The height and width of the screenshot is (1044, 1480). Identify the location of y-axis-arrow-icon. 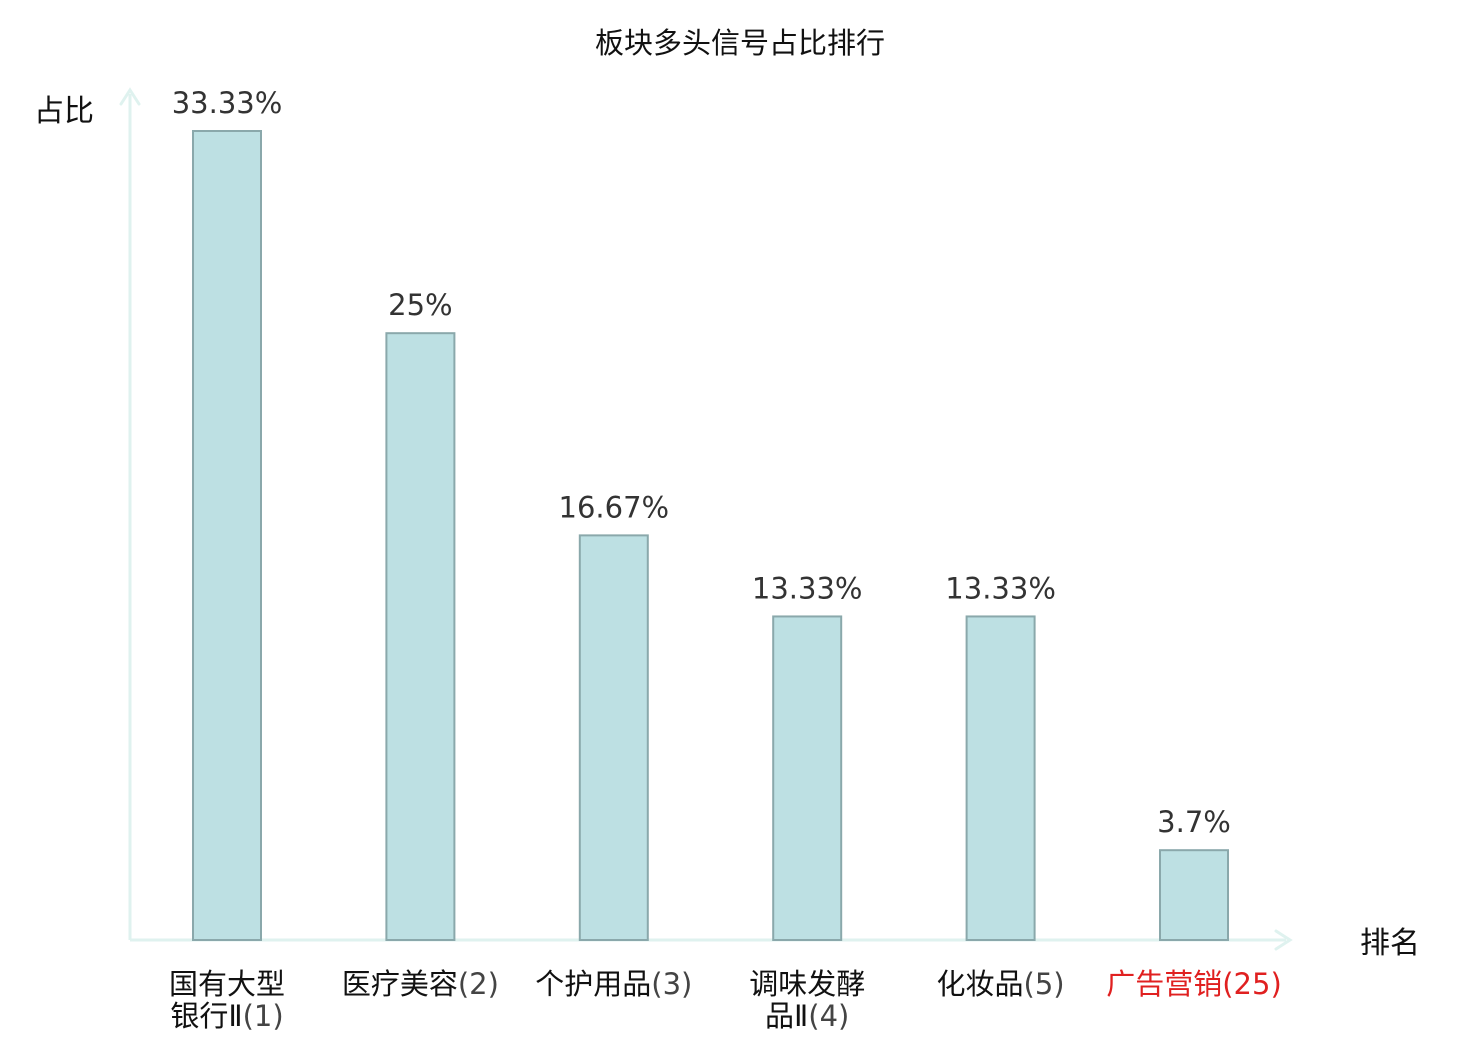
(130, 96).